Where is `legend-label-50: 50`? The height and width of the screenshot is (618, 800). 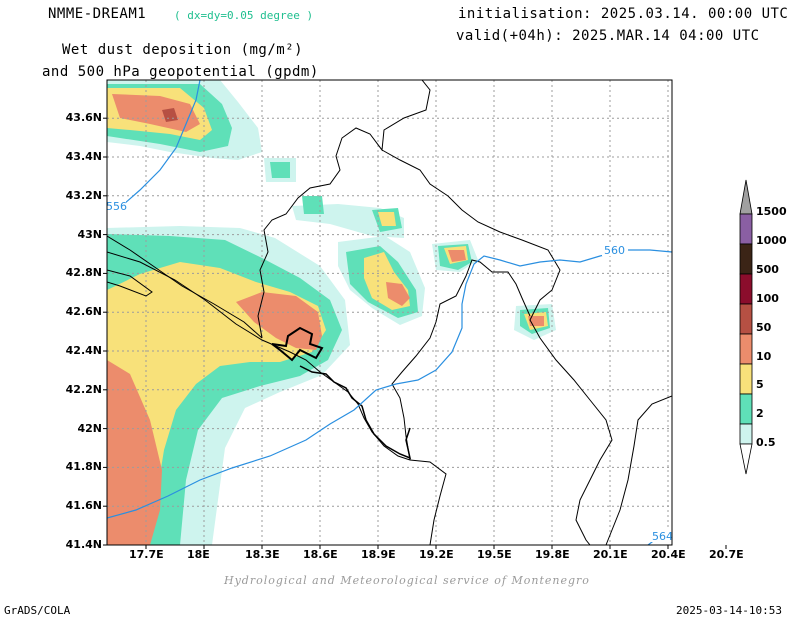 legend-label-50: 50 is located at coordinates (764, 327).